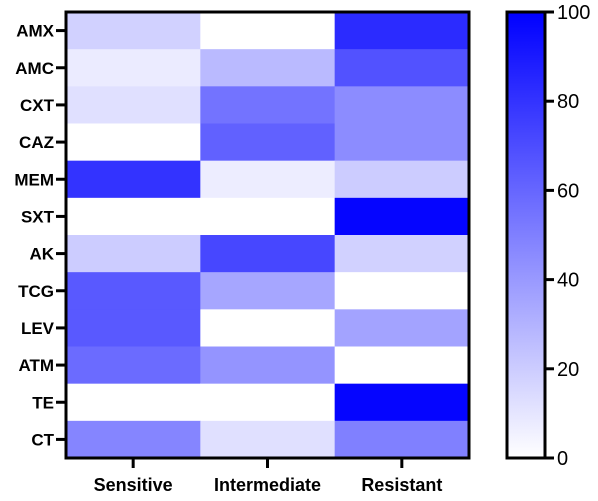  Describe the element at coordinates (526, 235) in the screenshot. I see `colorbar` at that location.